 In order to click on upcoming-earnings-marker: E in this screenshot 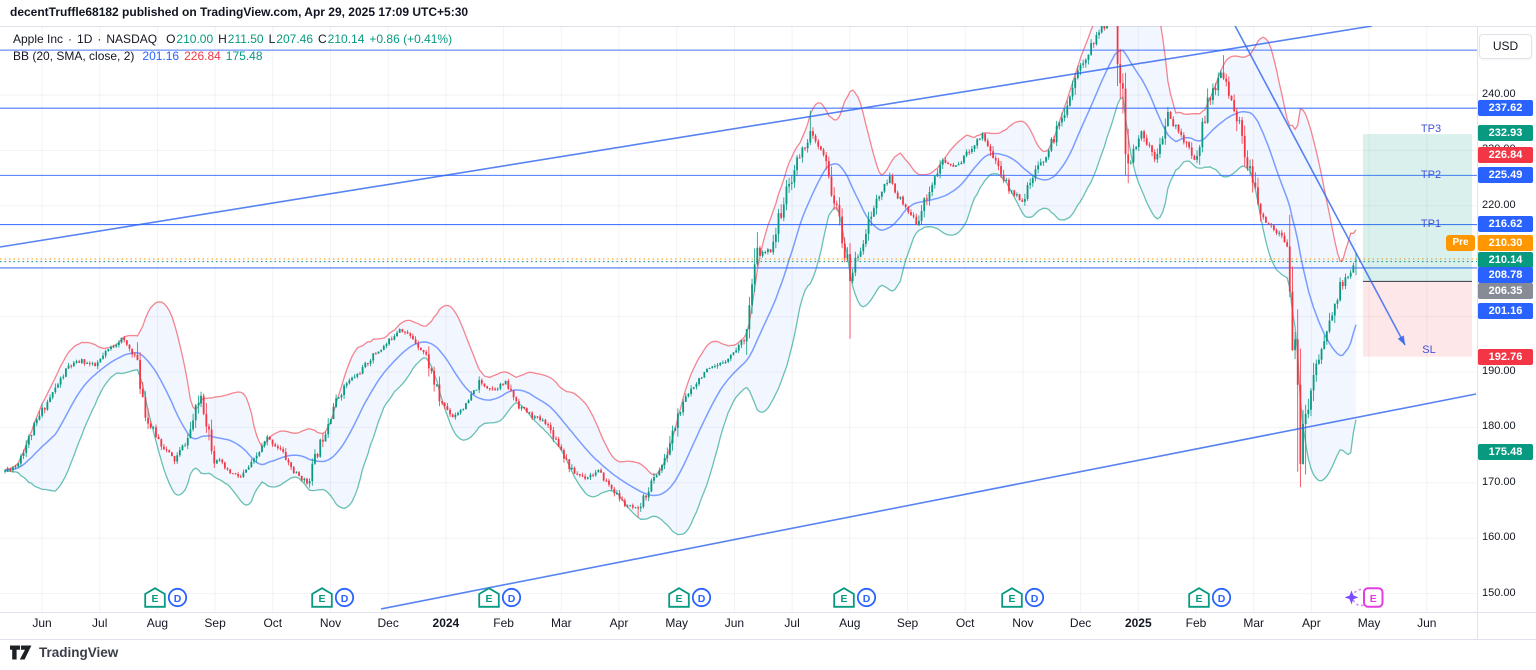, I will do `click(1365, 597)`.